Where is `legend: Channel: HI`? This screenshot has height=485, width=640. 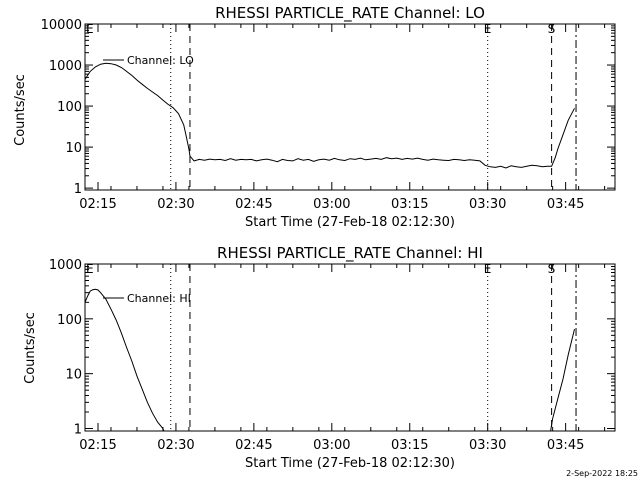 legend: Channel: HI is located at coordinates (147, 298).